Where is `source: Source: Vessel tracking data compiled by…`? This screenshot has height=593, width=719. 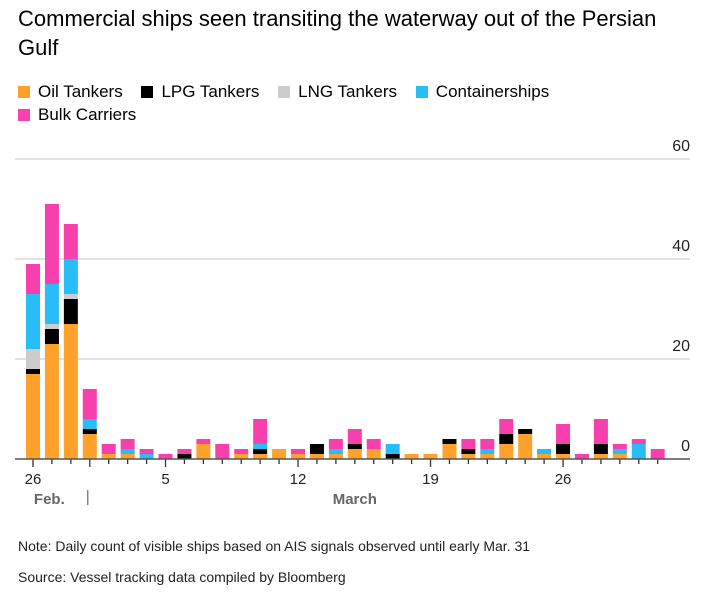 source: Source: Vessel tracking data compiled by… is located at coordinates (182, 577).